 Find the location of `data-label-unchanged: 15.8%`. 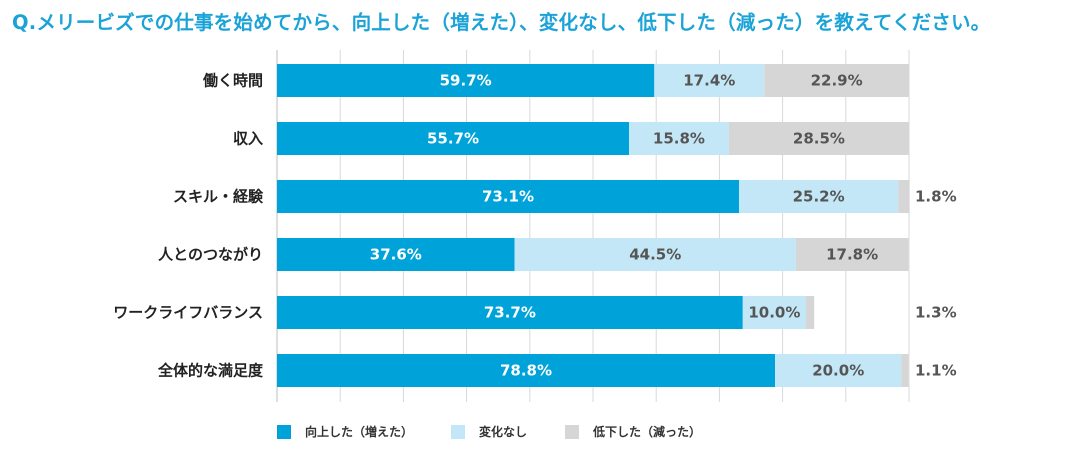

data-label-unchanged: 15.8% is located at coordinates (679, 139).